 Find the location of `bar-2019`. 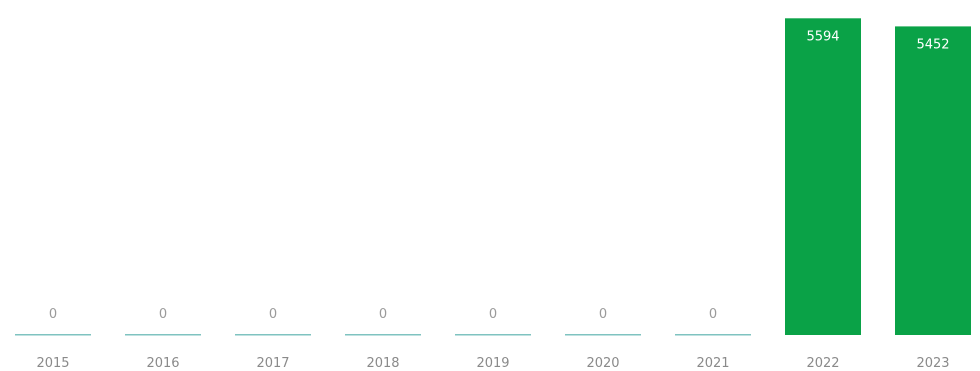

bar-2019 is located at coordinates (493, 335).